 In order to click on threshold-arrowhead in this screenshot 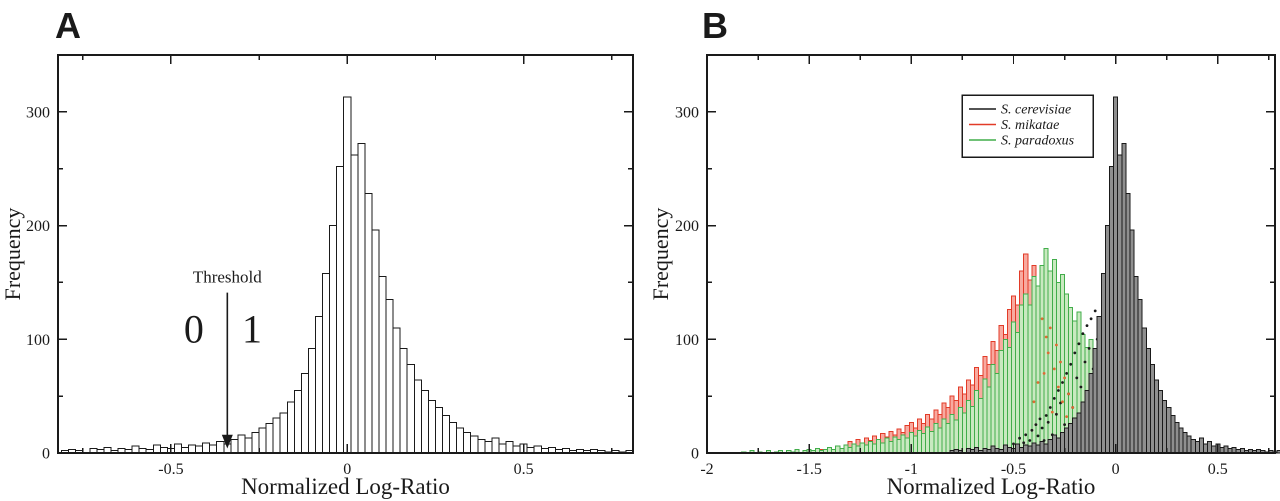, I will do `click(227, 441)`.